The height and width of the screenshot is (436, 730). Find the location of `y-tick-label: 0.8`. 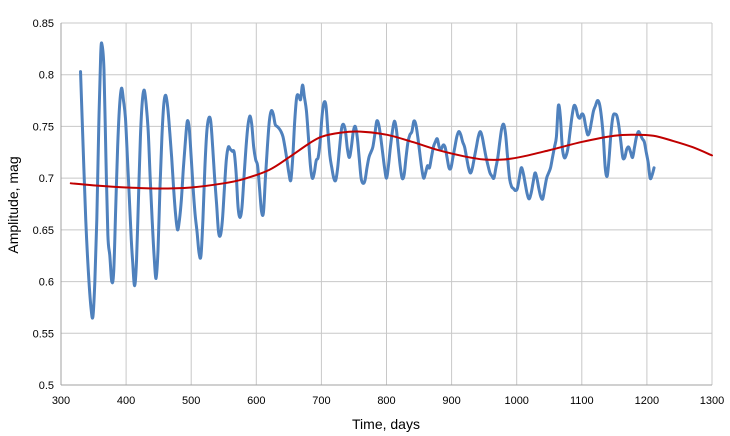

y-tick-label: 0.8 is located at coordinates (46, 76).